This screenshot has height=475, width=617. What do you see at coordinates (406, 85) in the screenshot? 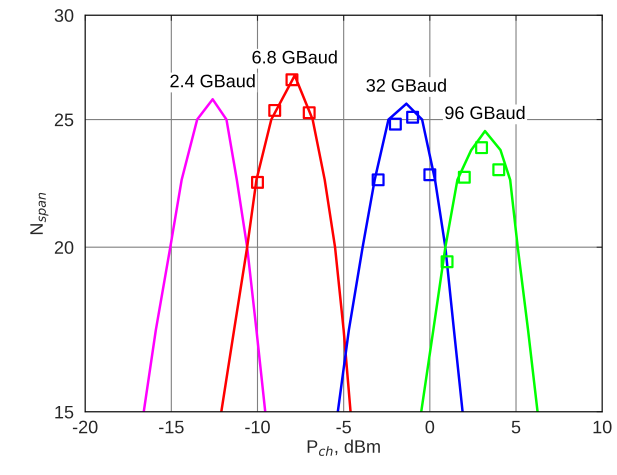
I see `series-label: 32 GBaud` at bounding box center [406, 85].